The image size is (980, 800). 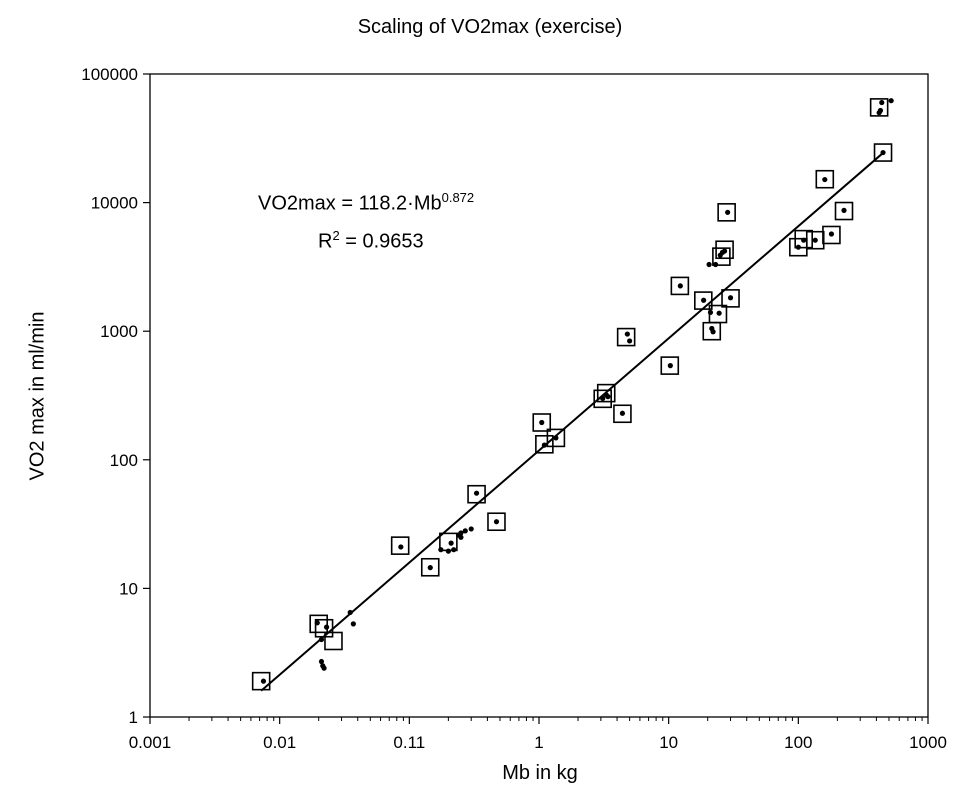 I want to click on y-tick-label: 100000, so click(x=109, y=74).